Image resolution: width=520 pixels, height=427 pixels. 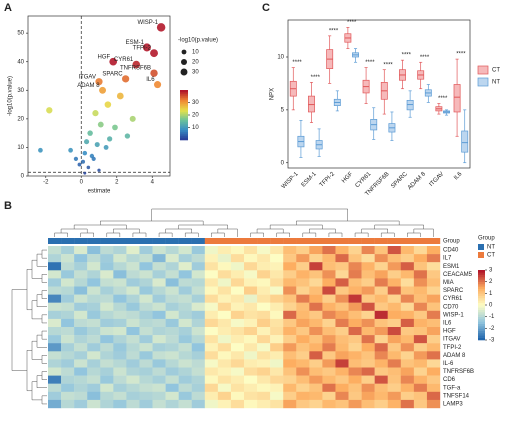 I want to click on row-label: ESM1, so click(x=451, y=267).